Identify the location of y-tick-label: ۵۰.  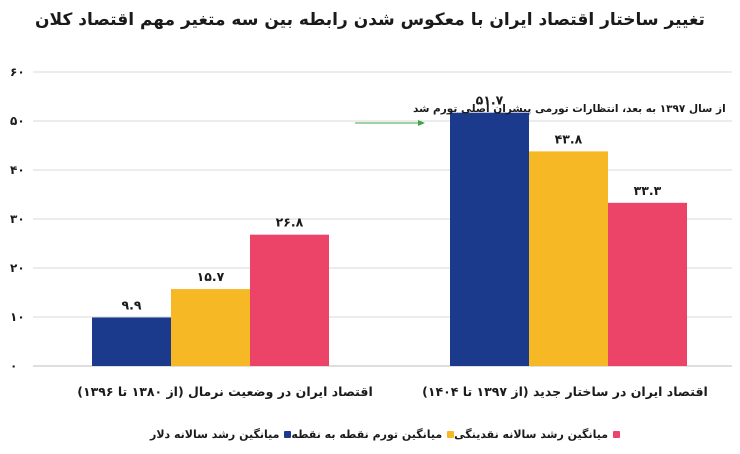
(17, 121).